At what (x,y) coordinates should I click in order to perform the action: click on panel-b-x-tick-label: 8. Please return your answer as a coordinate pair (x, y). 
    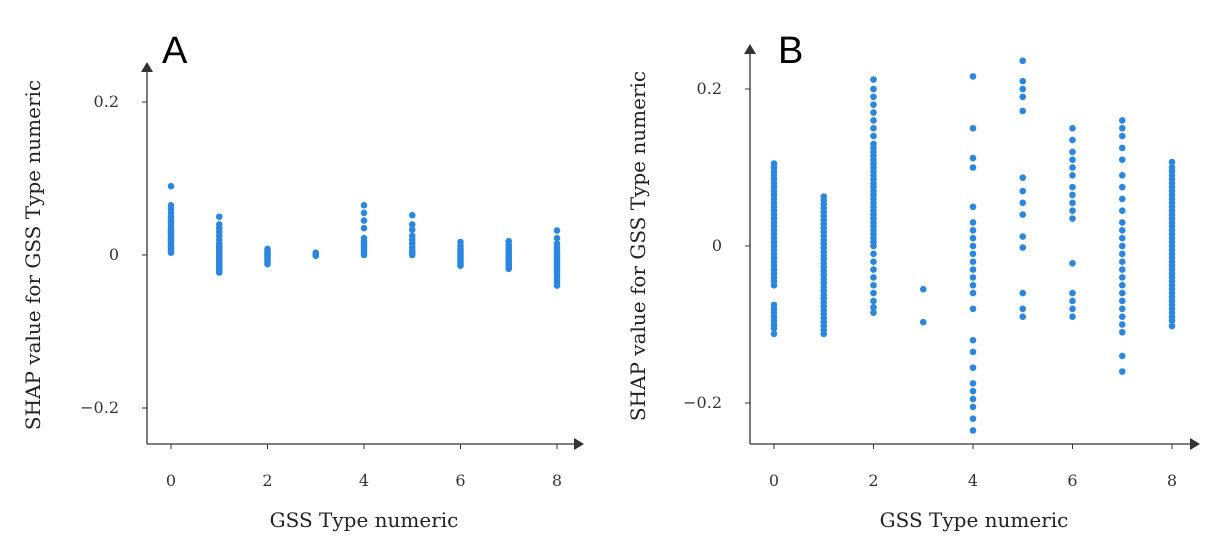
    Looking at the image, I should click on (1172, 480).